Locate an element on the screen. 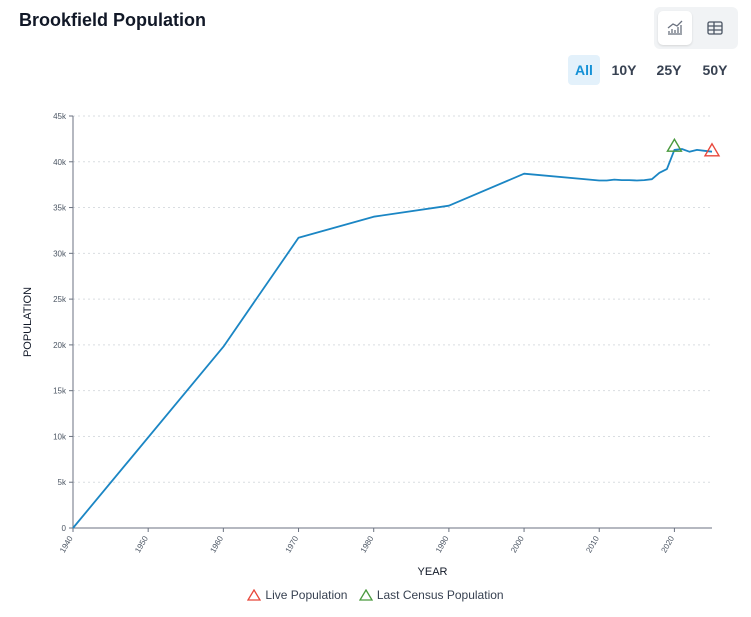  legend-label: Live Population is located at coordinates (306, 595).